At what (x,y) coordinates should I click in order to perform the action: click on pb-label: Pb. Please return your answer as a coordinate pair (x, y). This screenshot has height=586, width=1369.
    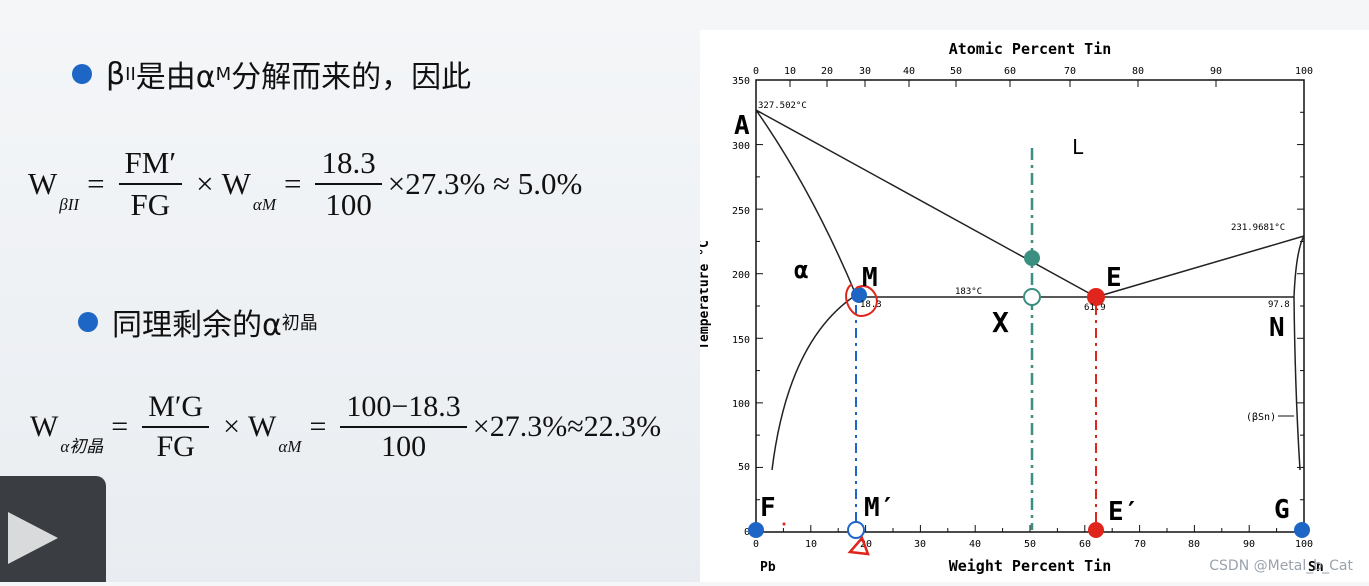
    Looking at the image, I should click on (768, 567).